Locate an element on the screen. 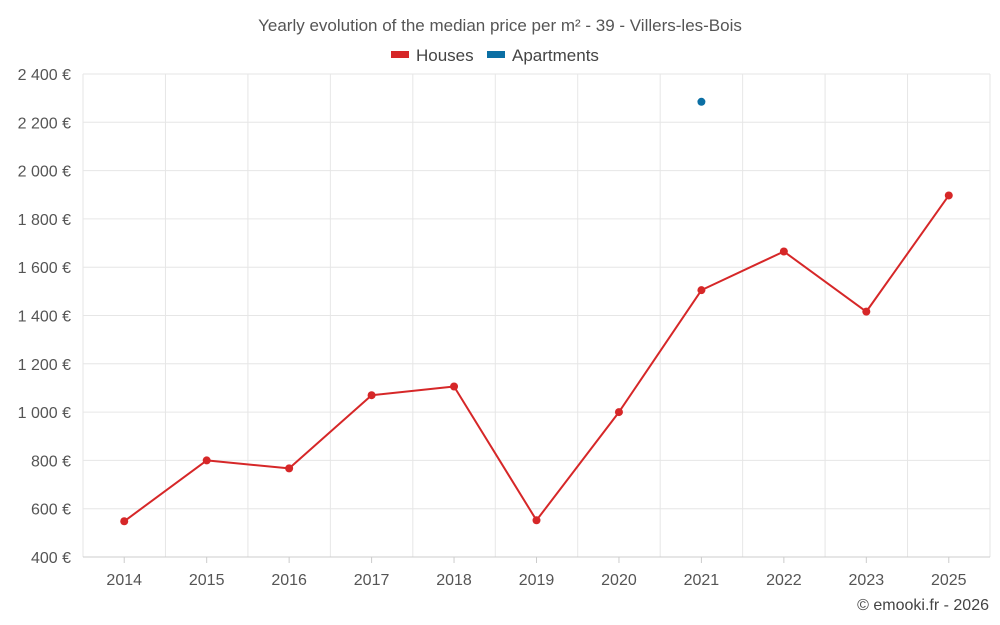 This screenshot has width=1000, height=625. y-tick-label: 2 000 € is located at coordinates (44, 172).